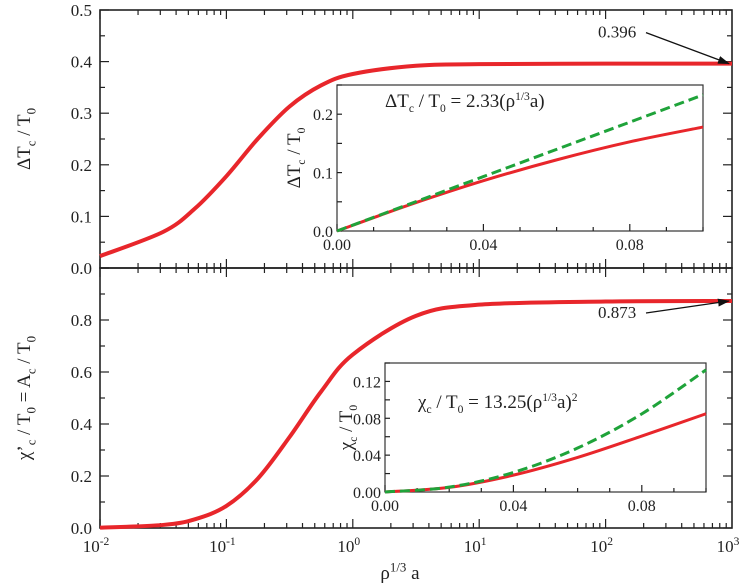 This screenshot has width=747, height=586. What do you see at coordinates (346, 446) in the screenshot?
I see `text-segment: χ` at bounding box center [346, 446].